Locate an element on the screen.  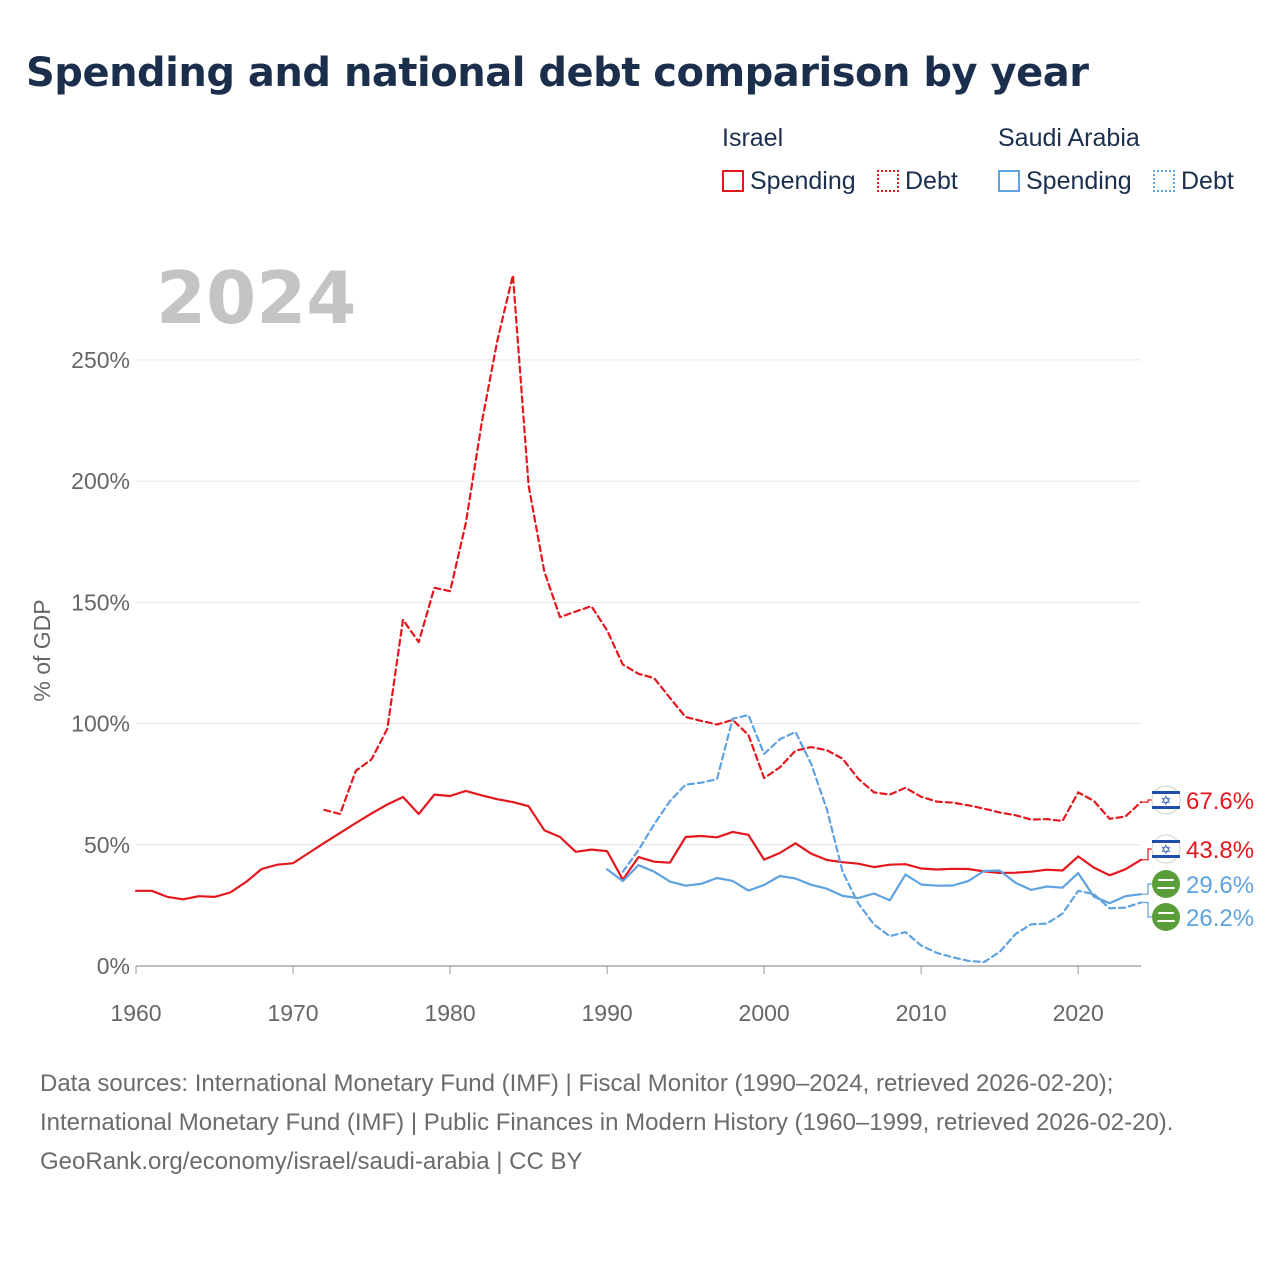
x-tick-label: 2010 is located at coordinates (921, 1013).